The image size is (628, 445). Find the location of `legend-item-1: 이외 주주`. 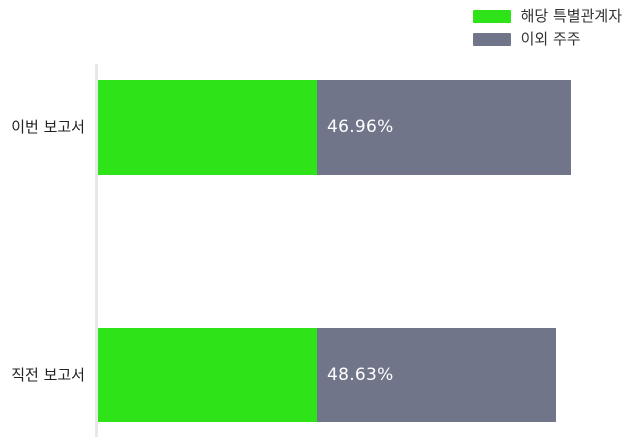

legend-item-1: 이외 주주 is located at coordinates (526, 39).